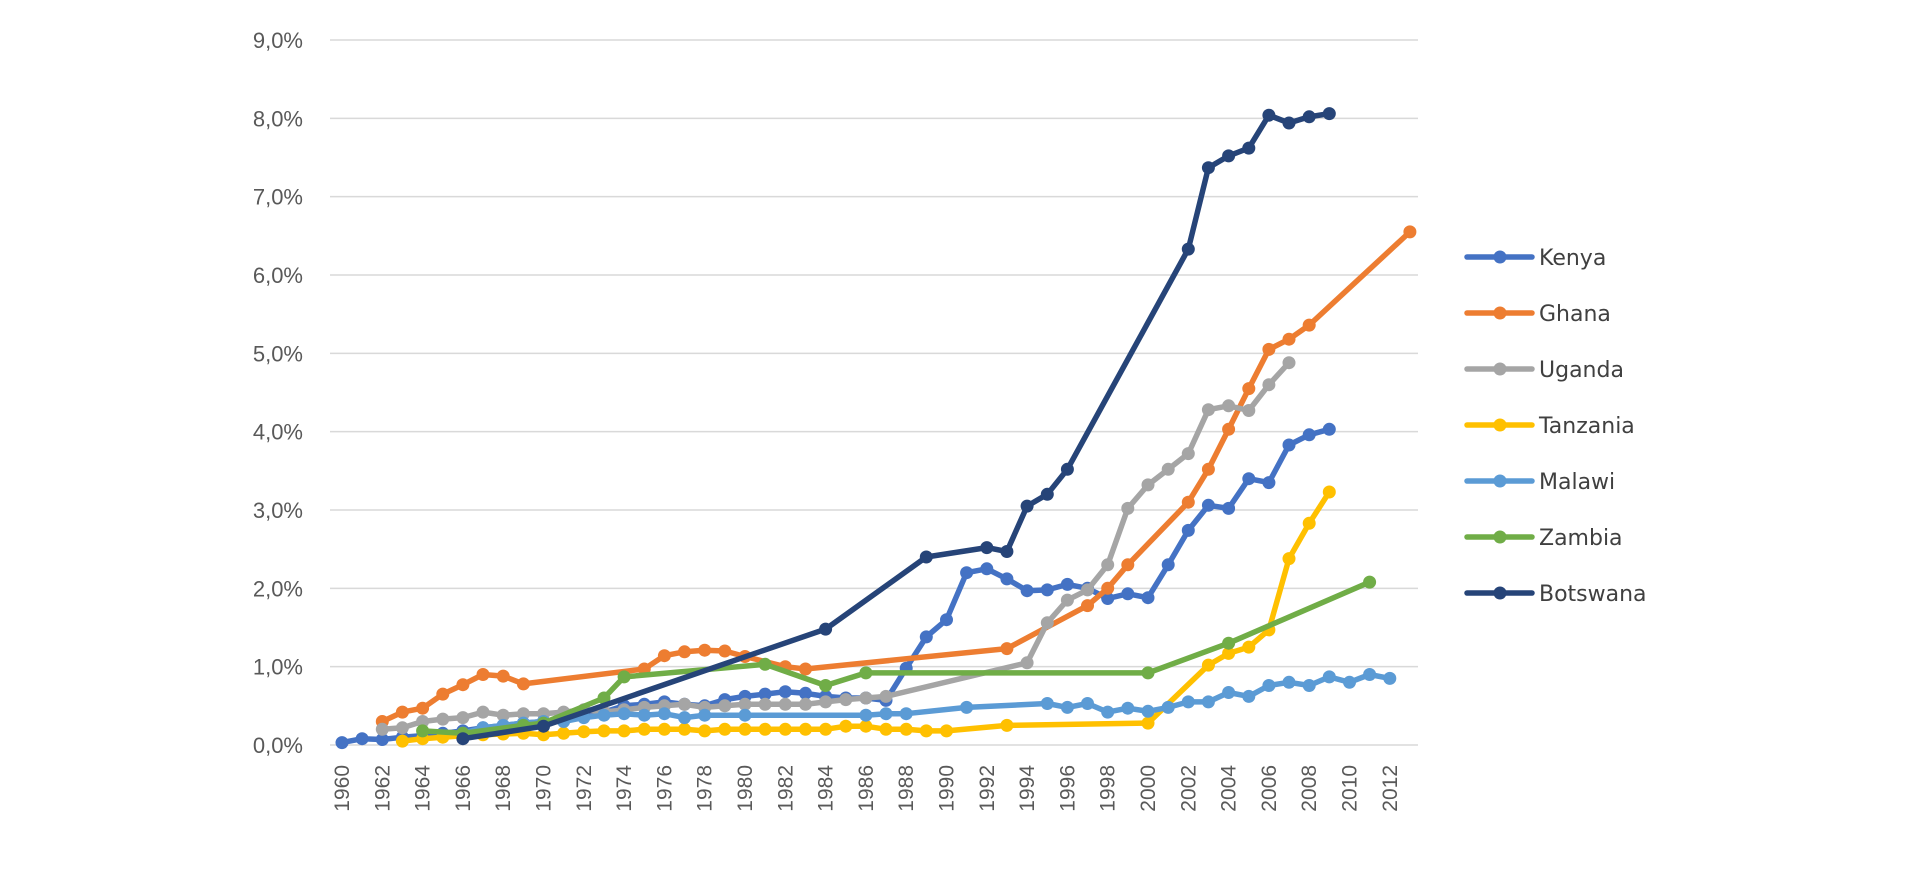 The width and height of the screenshot is (1920, 874). Describe the element at coordinates (1500, 593) in the screenshot. I see `legend-marker-botswana` at that location.